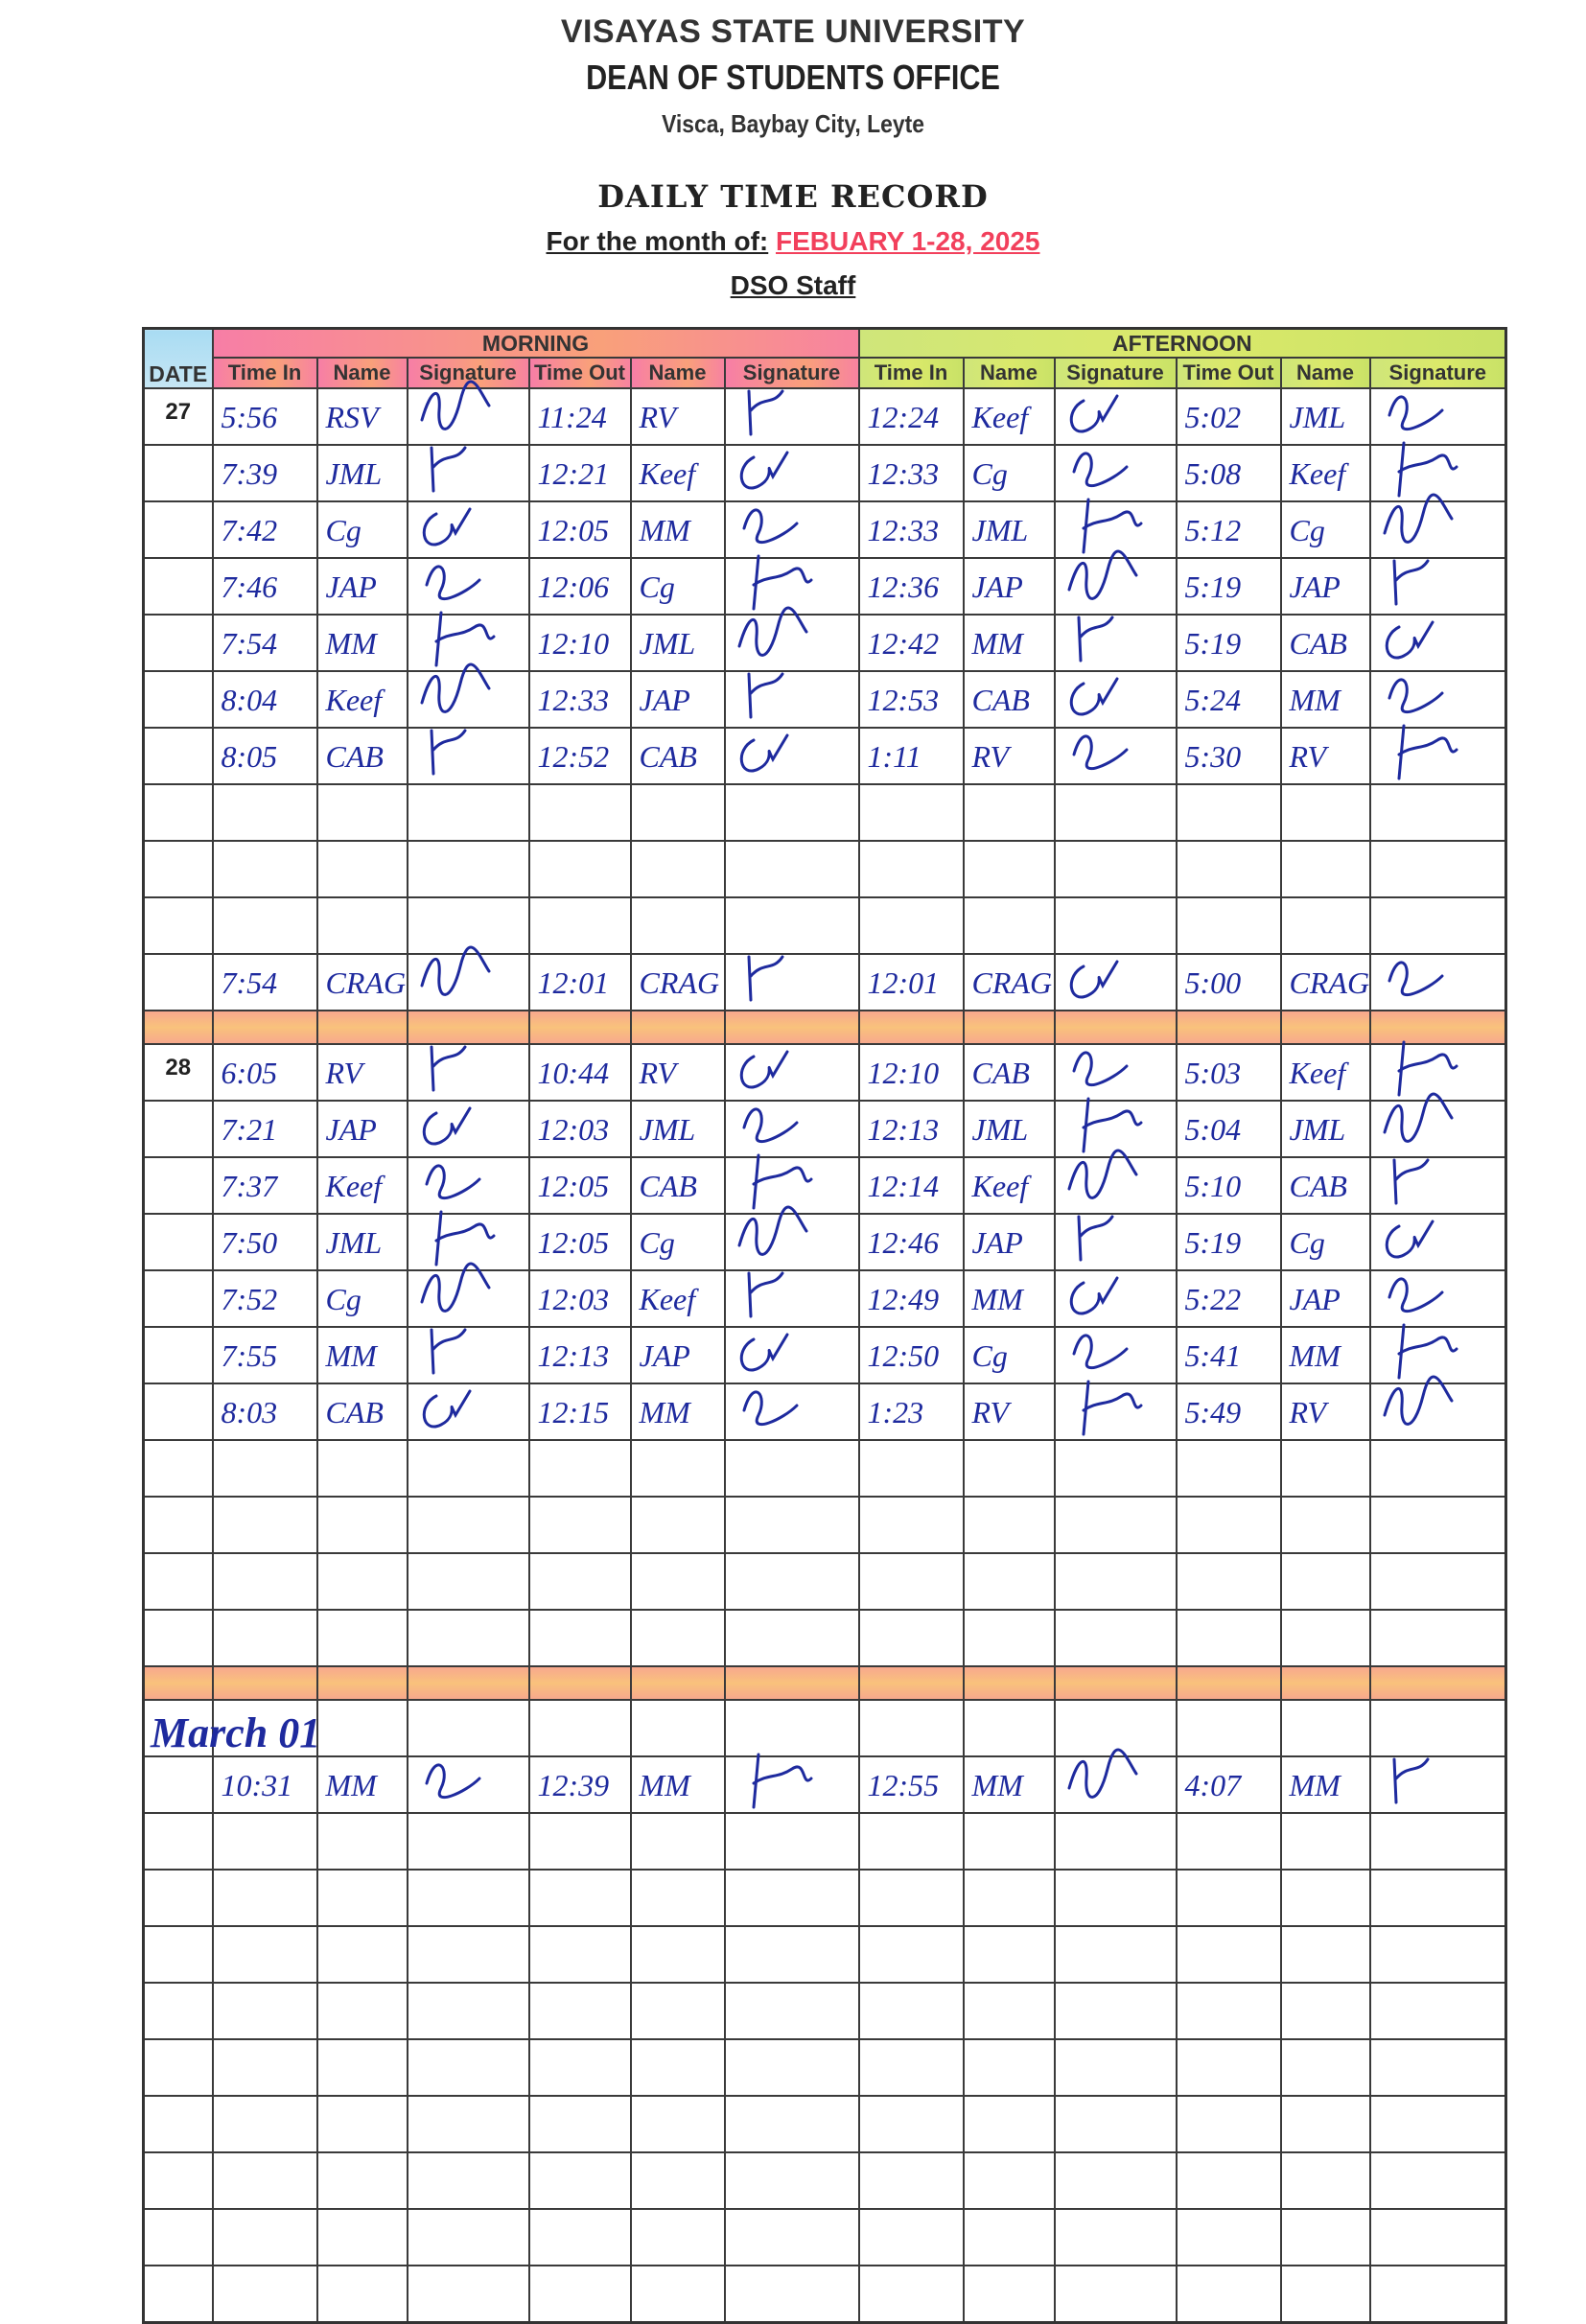 The width and height of the screenshot is (1586, 2324). What do you see at coordinates (911, 1185) in the screenshot?
I see `time-cell: 12:14` at bounding box center [911, 1185].